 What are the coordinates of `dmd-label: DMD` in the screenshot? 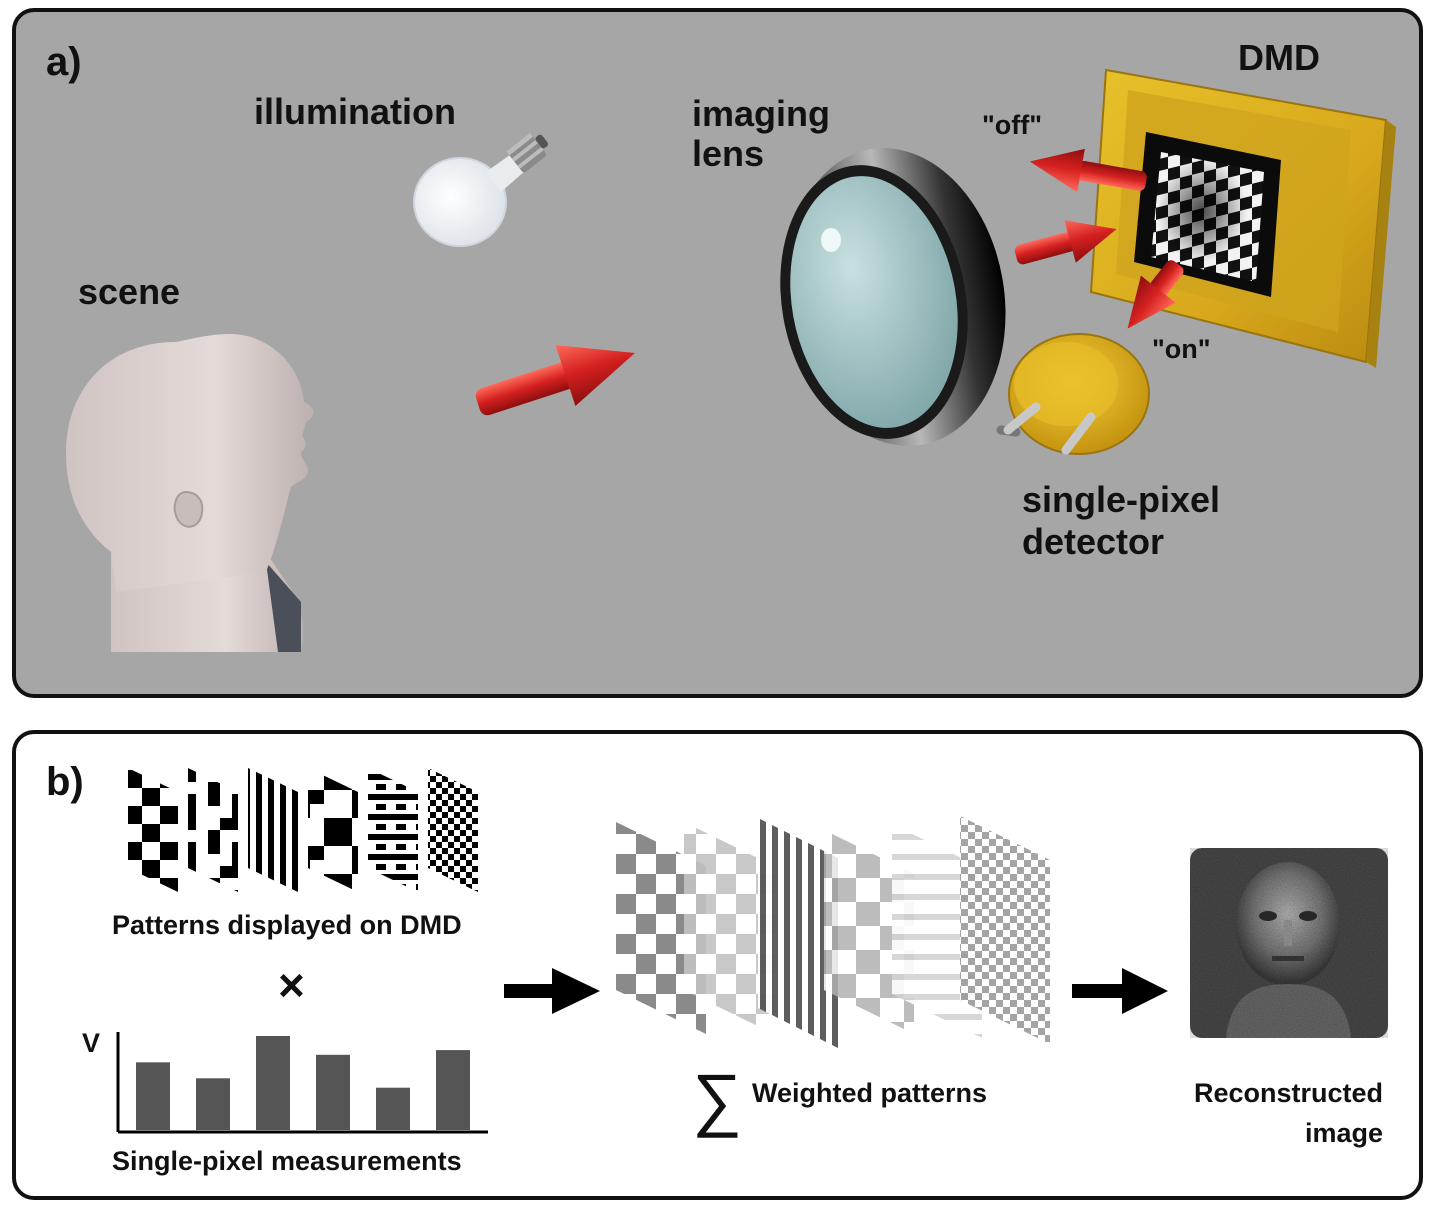 It's located at (1279, 57).